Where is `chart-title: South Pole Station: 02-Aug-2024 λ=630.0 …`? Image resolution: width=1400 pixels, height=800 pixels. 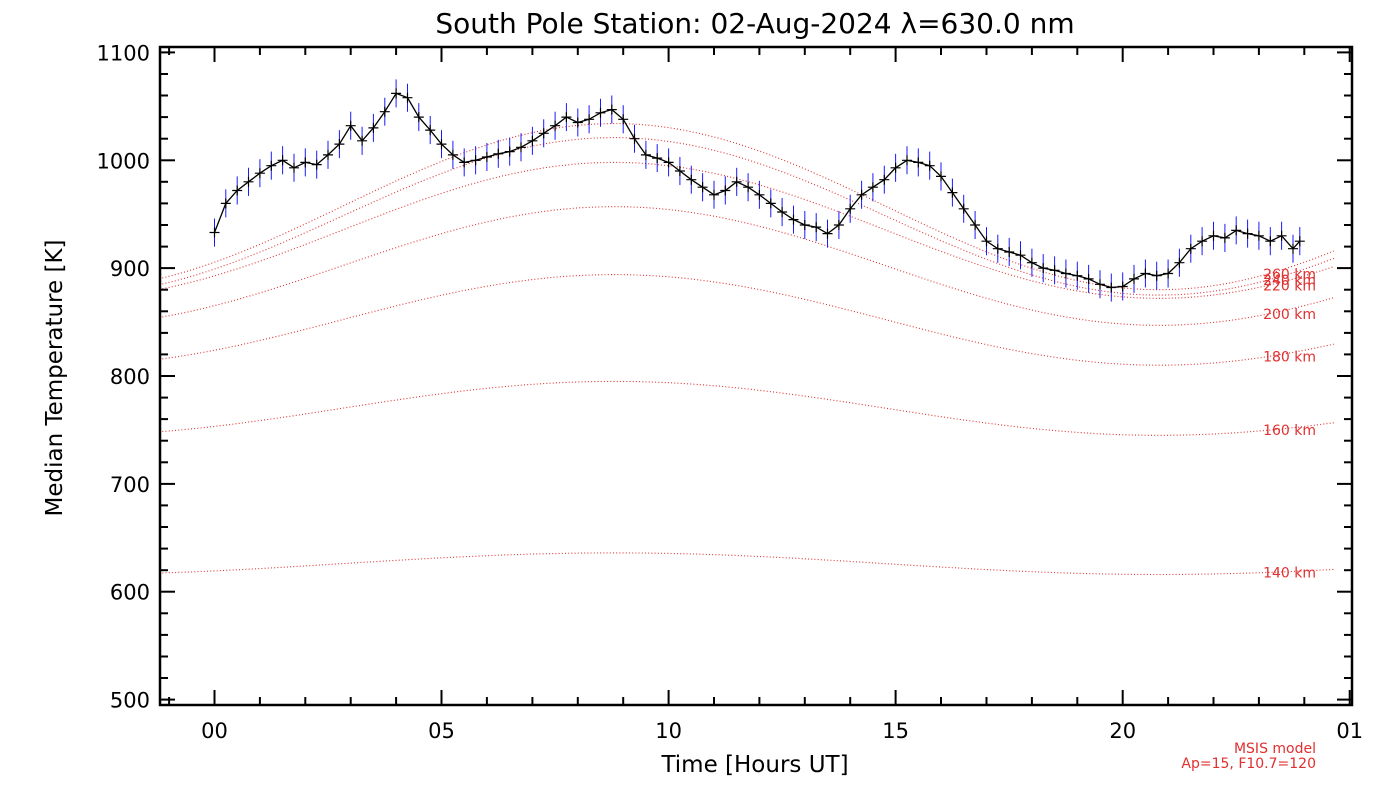
chart-title: South Pole Station: 02-Aug-2024 λ=630.0 … is located at coordinates (754, 23).